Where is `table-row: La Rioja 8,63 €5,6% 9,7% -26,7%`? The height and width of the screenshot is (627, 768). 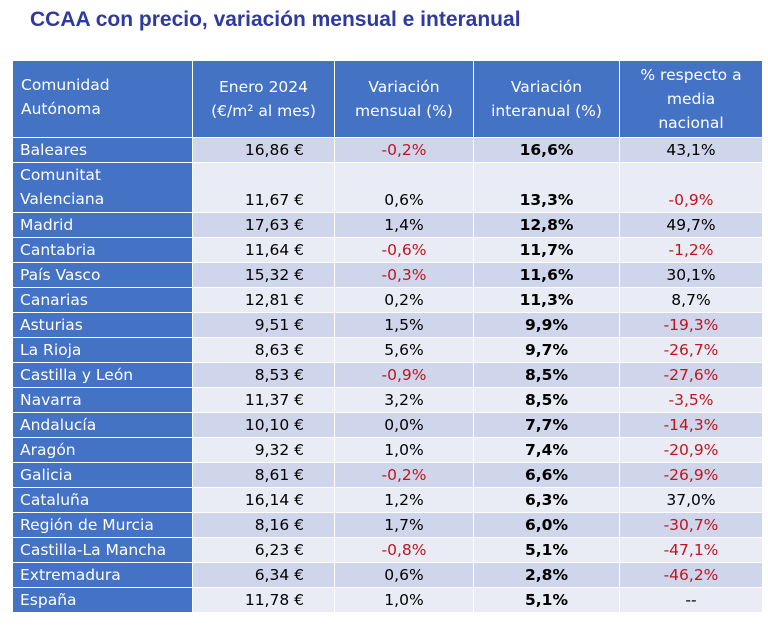 table-row: La Rioja 8,63 €5,6% 9,7% -26,7% is located at coordinates (387, 350).